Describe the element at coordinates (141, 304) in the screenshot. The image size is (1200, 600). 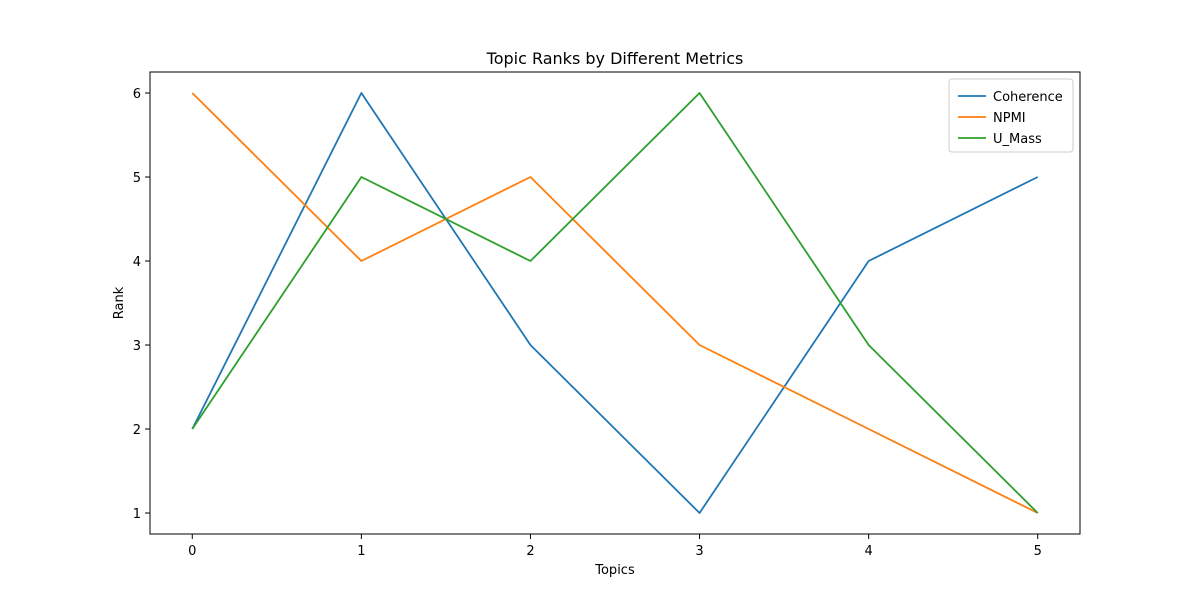
I see `y-axis: 1 2 3 4 5 6` at that location.